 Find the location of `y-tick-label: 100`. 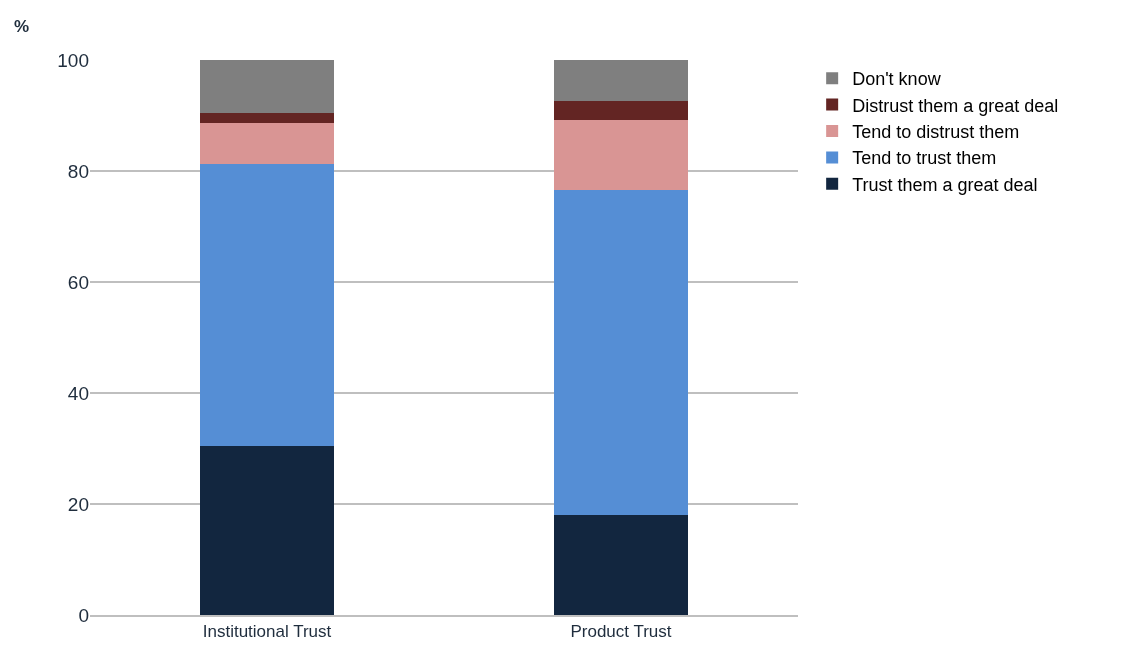

y-tick-label: 100 is located at coordinates (73, 60).